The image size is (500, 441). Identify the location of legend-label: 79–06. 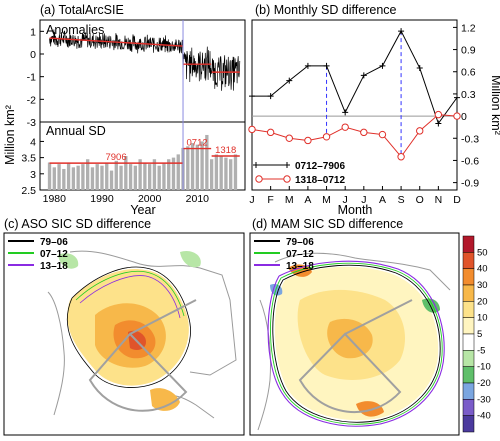
(54, 242).